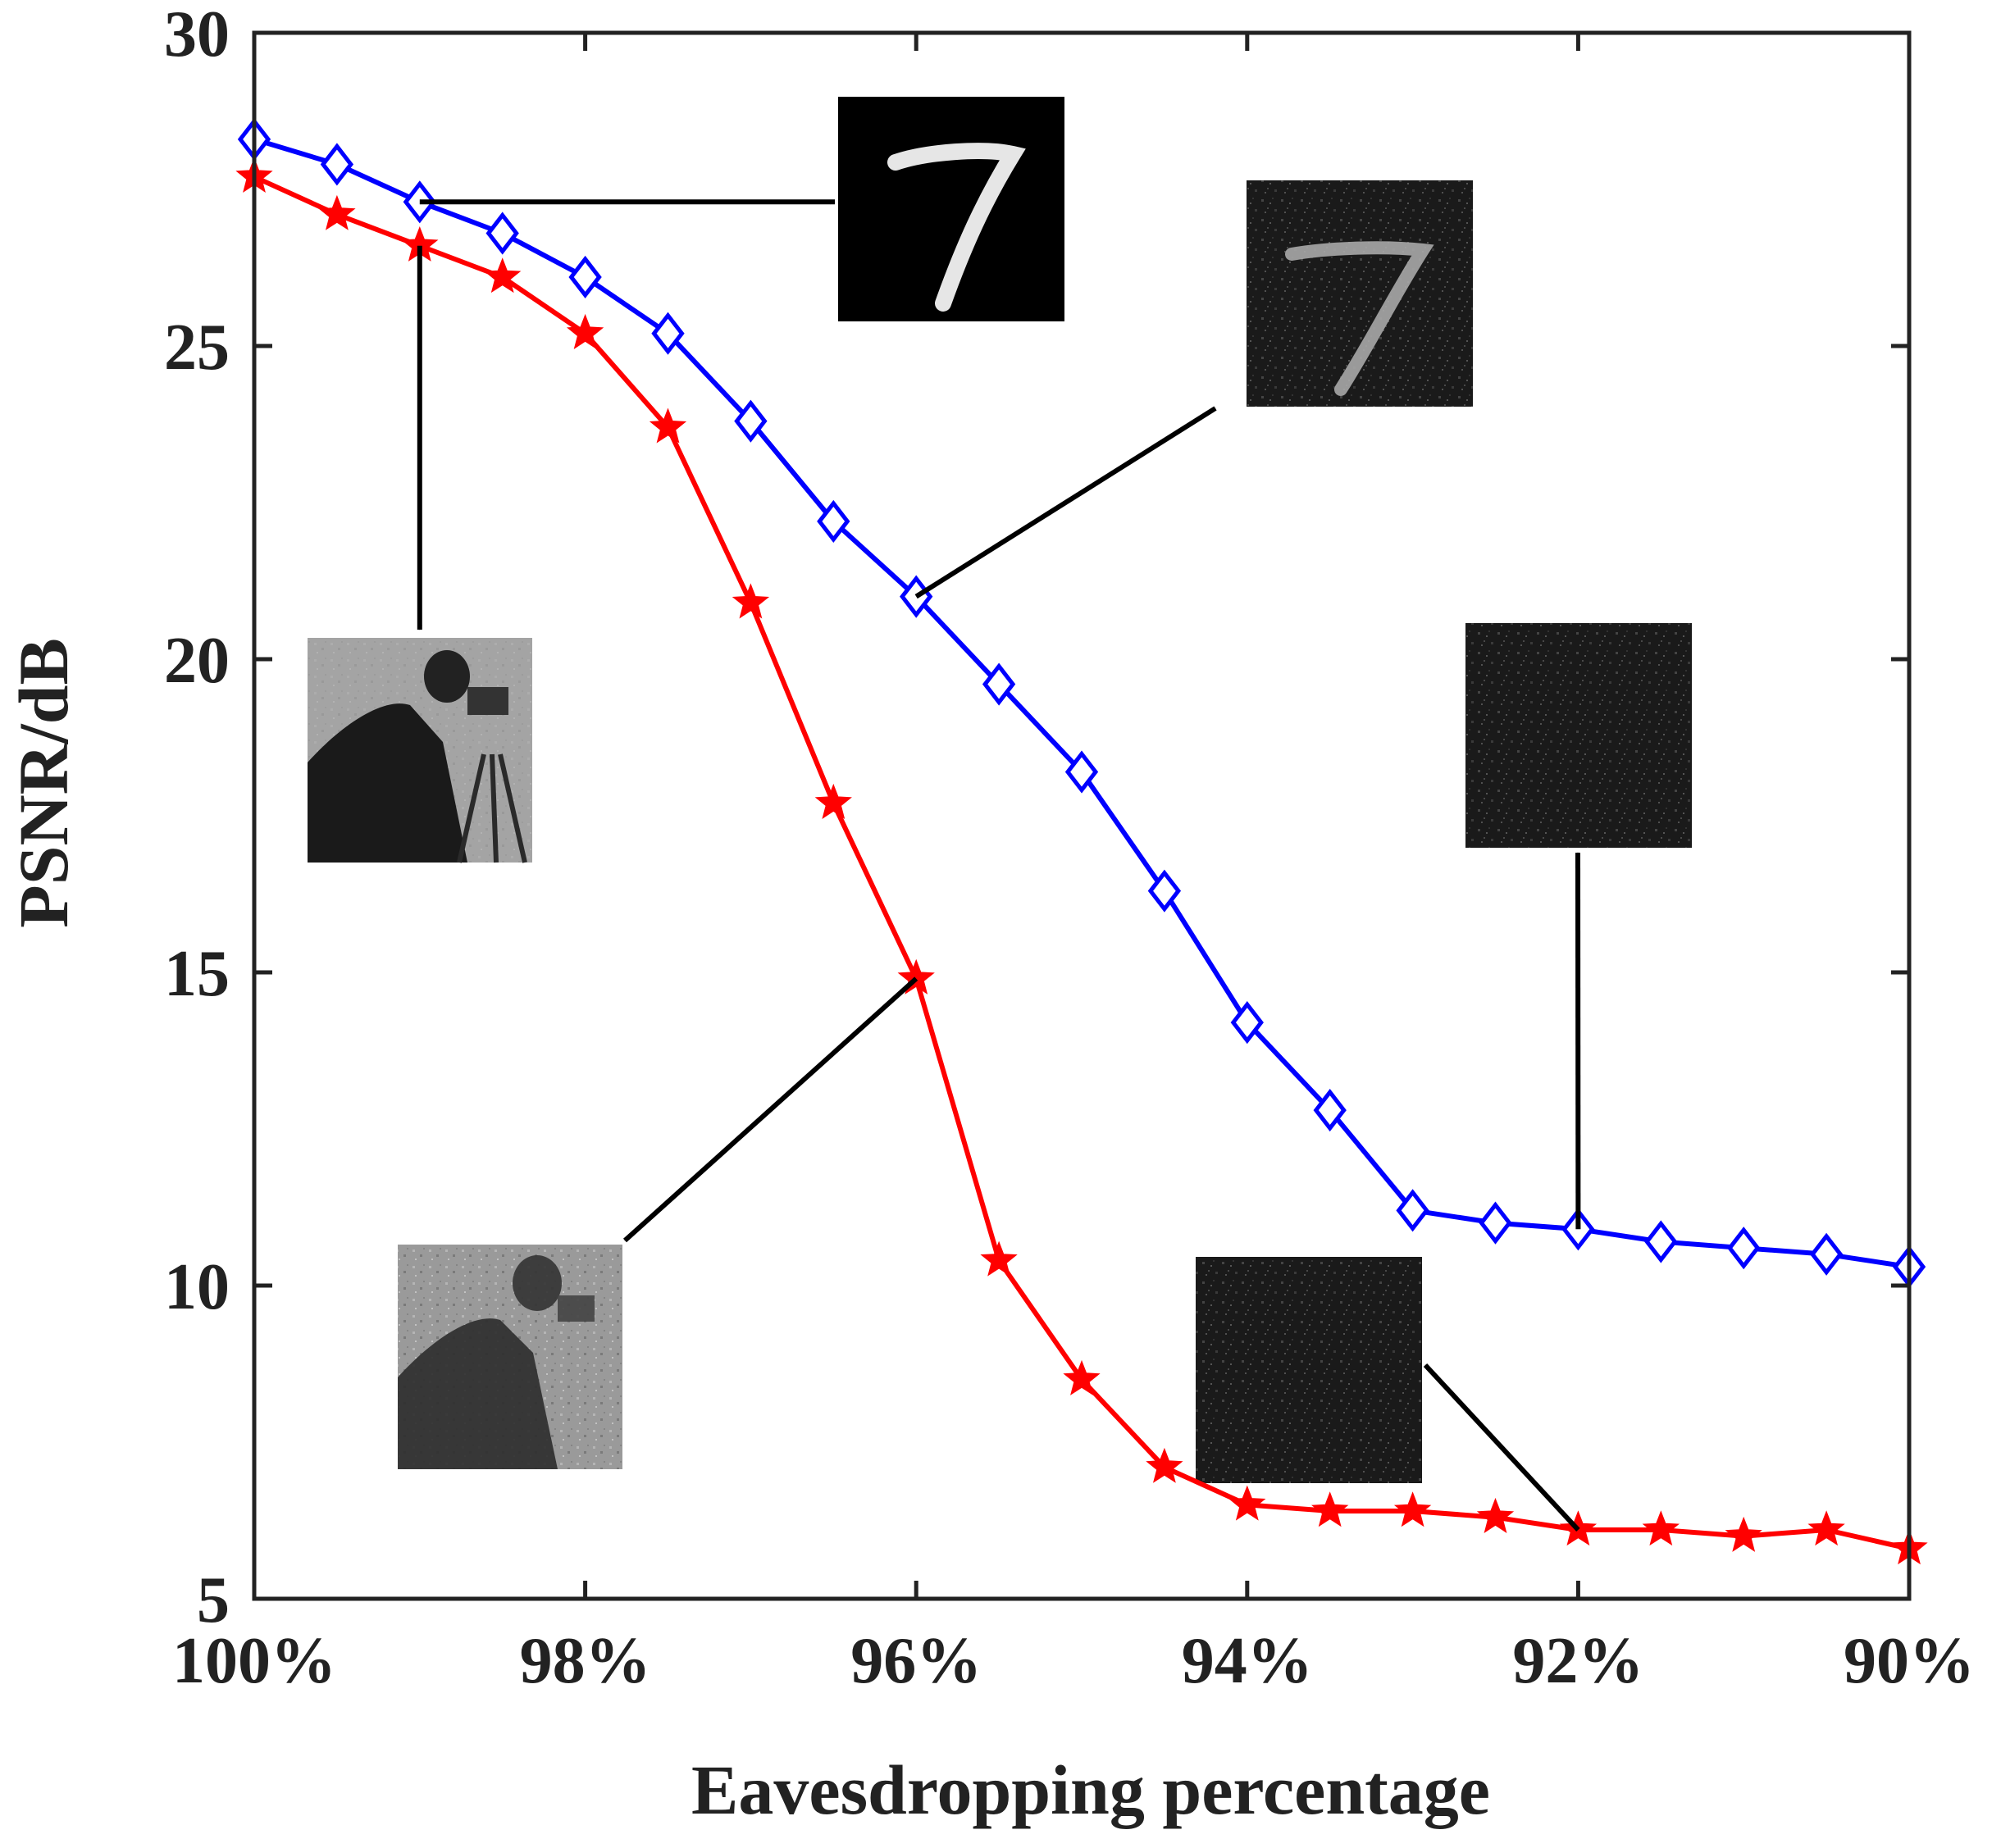 The height and width of the screenshot is (1848, 2001). Describe the element at coordinates (420, 750) in the screenshot. I see `inset-cameraman-clean` at that location.